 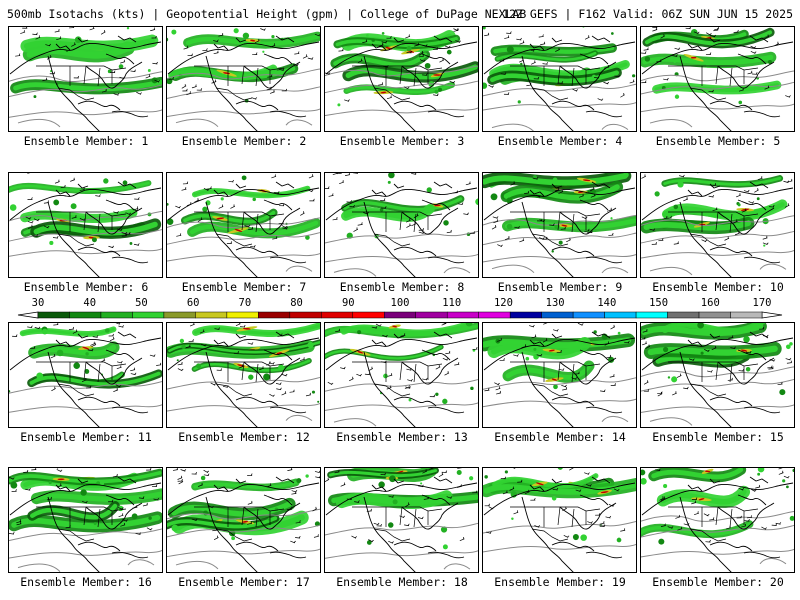 I want to click on ensemble-member-label: Ensemble Member: 17, so click(x=244, y=582).